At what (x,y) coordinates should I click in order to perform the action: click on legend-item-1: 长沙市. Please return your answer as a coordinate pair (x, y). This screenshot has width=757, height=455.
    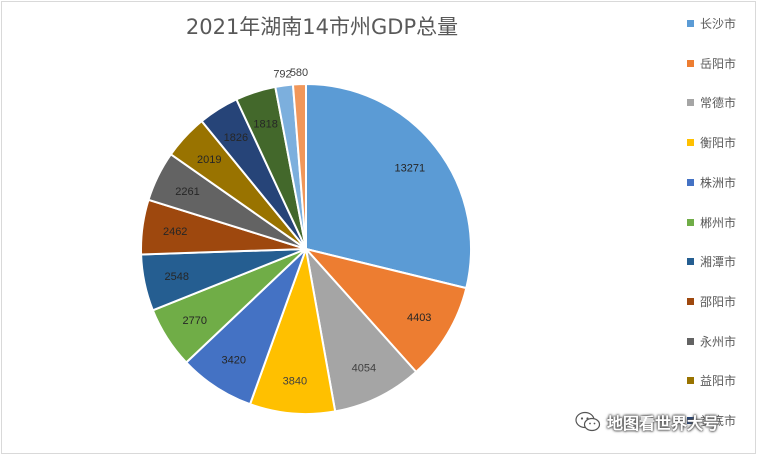
    Looking at the image, I should click on (711, 23).